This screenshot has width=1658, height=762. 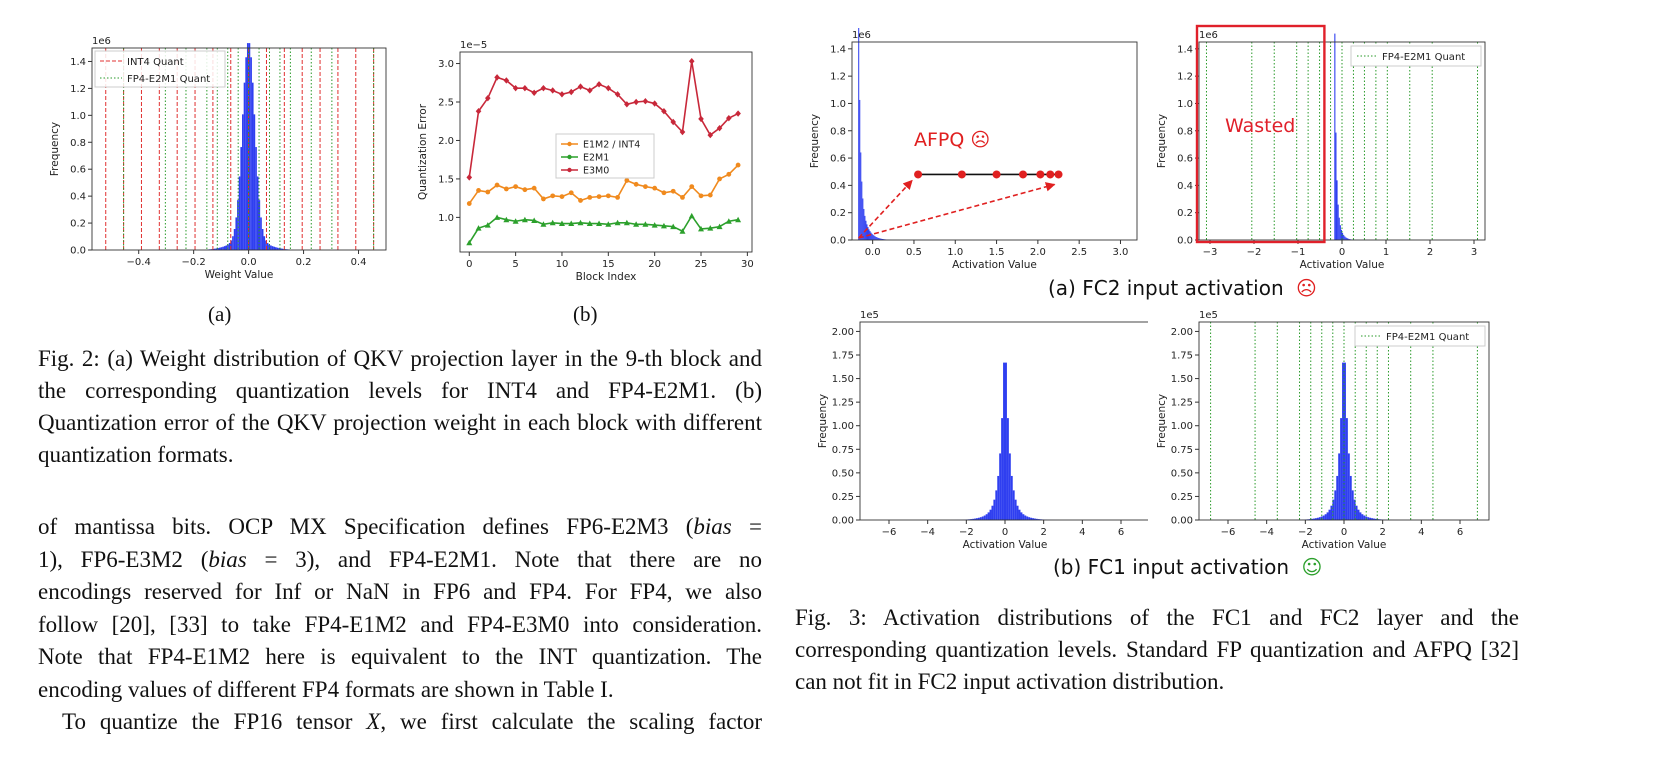 What do you see at coordinates (843, 426) in the screenshot?
I see `y-tick-label: 1.00` at bounding box center [843, 426].